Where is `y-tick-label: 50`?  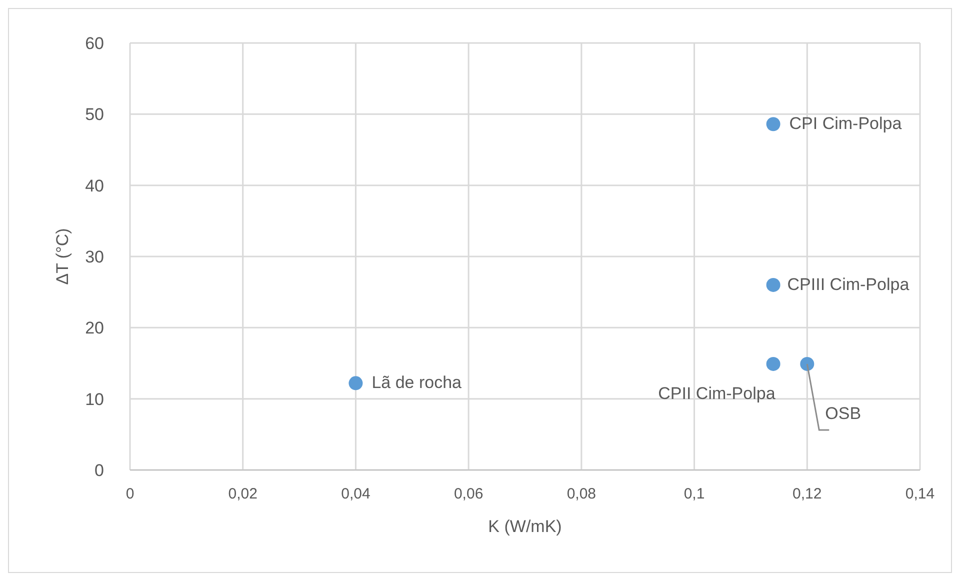 y-tick-label: 50 is located at coordinates (94, 114).